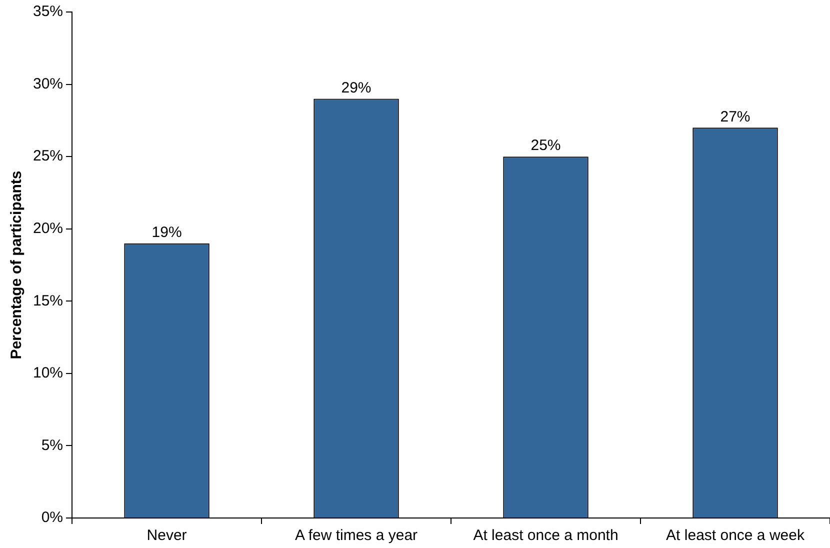  Describe the element at coordinates (356, 87) in the screenshot. I see `data-label: 29%` at that location.